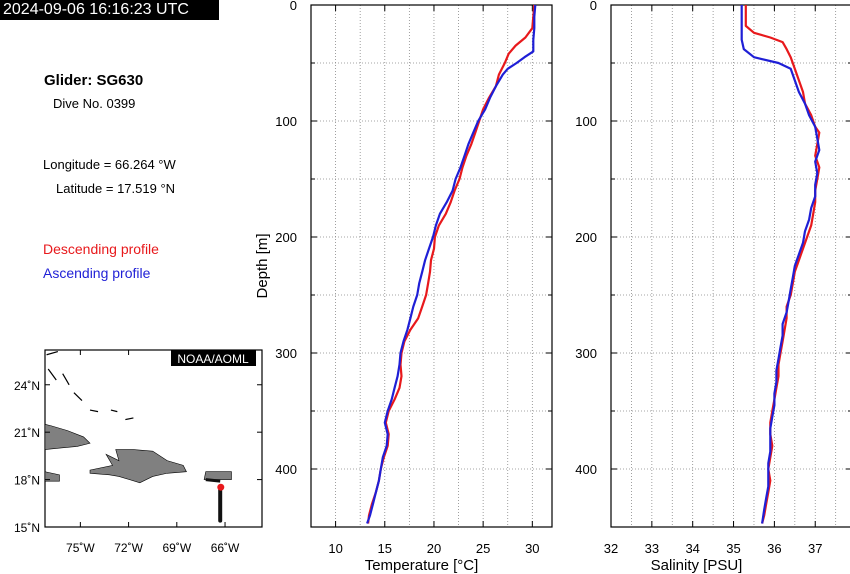  Describe the element at coordinates (217, 475) in the screenshot. I see `puerto-rico-landmass` at that location.